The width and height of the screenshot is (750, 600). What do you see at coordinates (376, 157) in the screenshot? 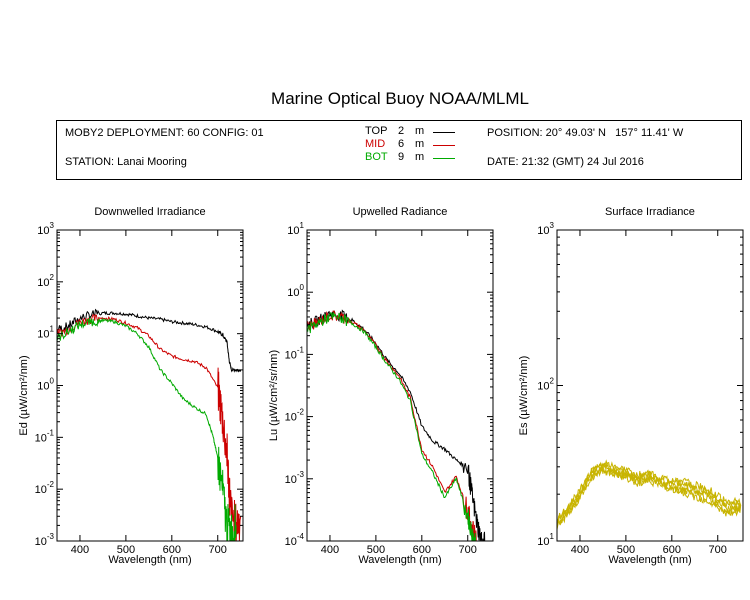
I see `legend-bot-label: BOT` at bounding box center [376, 157].